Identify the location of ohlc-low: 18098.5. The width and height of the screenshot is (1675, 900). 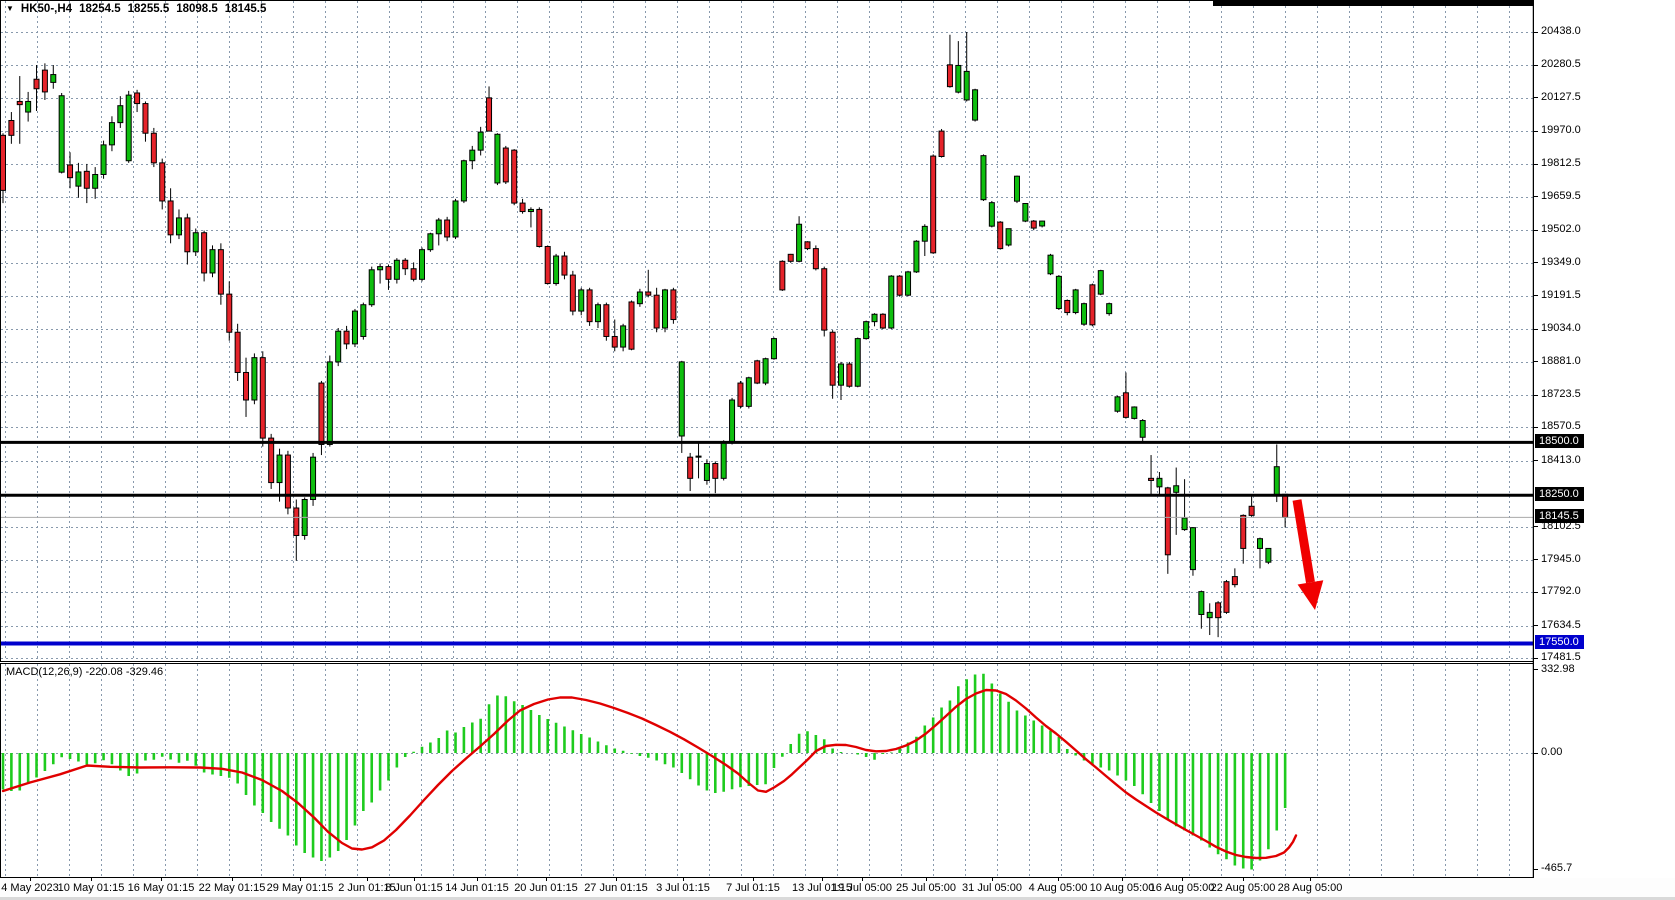
(197, 9).